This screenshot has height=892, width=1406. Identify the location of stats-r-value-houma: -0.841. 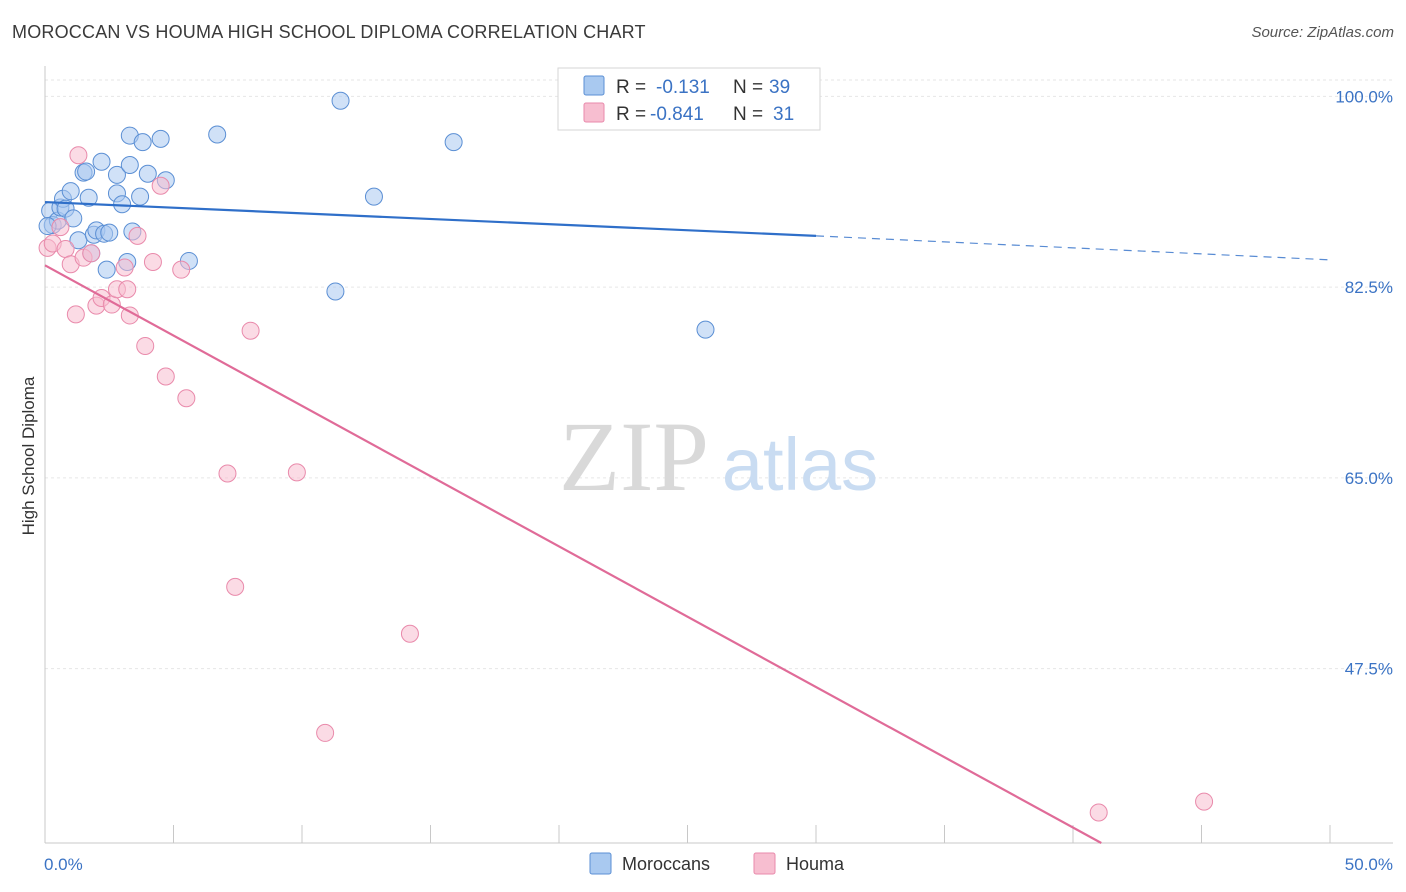
(677, 114).